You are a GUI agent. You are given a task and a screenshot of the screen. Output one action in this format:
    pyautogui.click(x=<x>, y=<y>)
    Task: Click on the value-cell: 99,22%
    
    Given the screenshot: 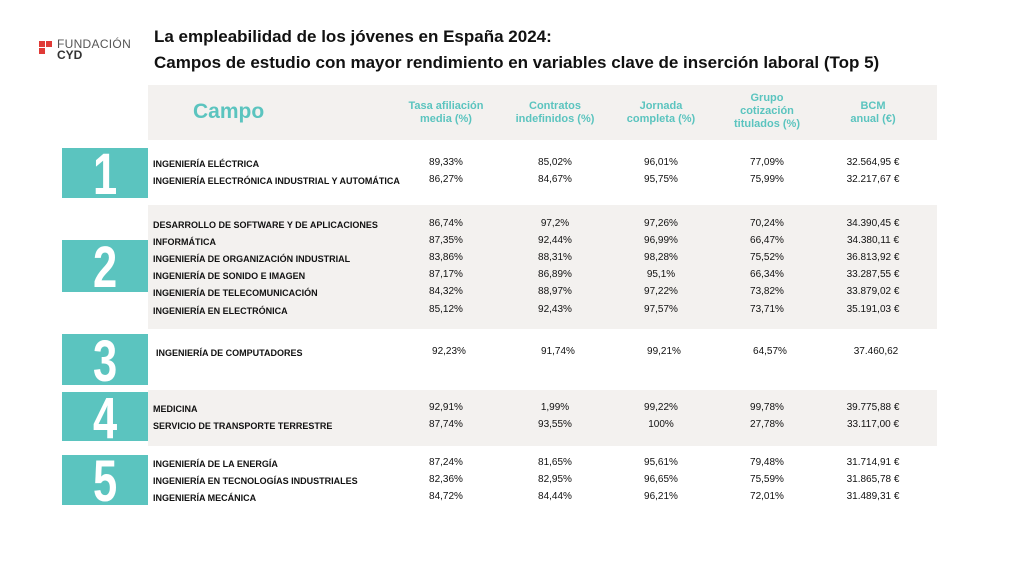 What is the action you would take?
    pyautogui.click(x=661, y=407)
    